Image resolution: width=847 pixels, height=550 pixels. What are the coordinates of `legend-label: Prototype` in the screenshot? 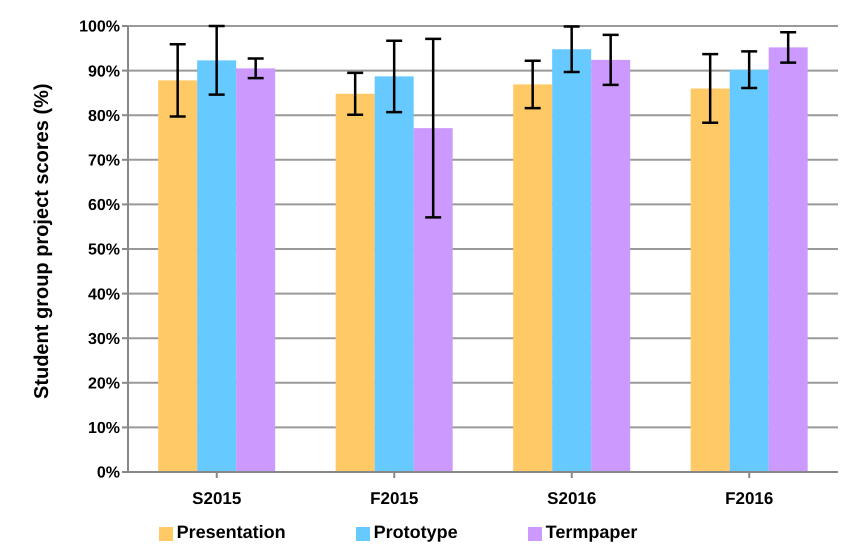 It's located at (416, 532).